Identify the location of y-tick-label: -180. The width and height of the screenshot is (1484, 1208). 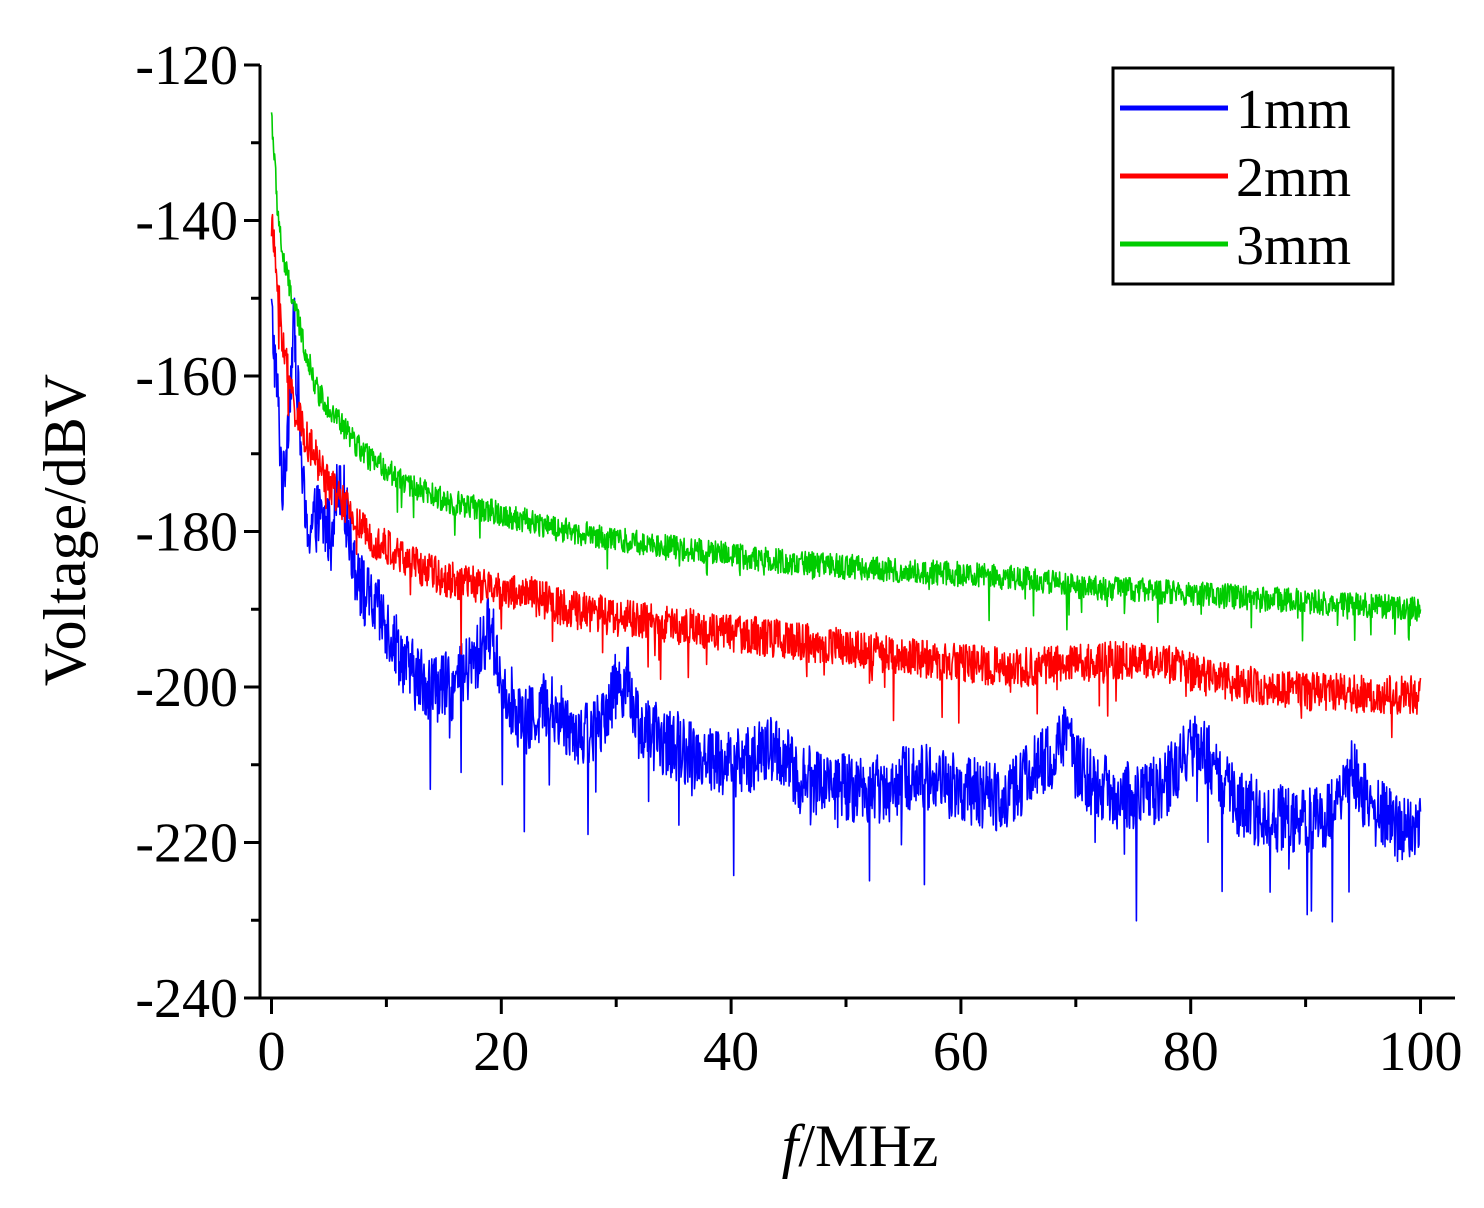
(186, 533).